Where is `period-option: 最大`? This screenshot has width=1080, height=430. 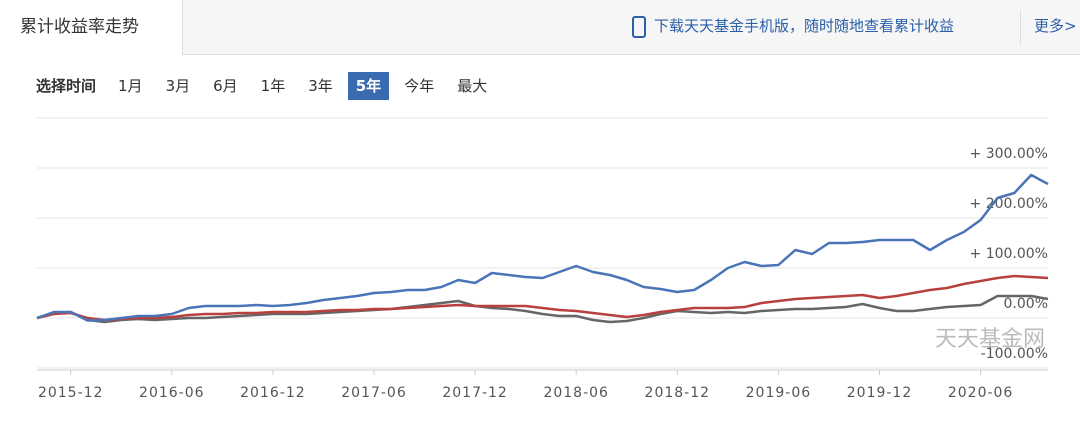 period-option: 最大 is located at coordinates (472, 86).